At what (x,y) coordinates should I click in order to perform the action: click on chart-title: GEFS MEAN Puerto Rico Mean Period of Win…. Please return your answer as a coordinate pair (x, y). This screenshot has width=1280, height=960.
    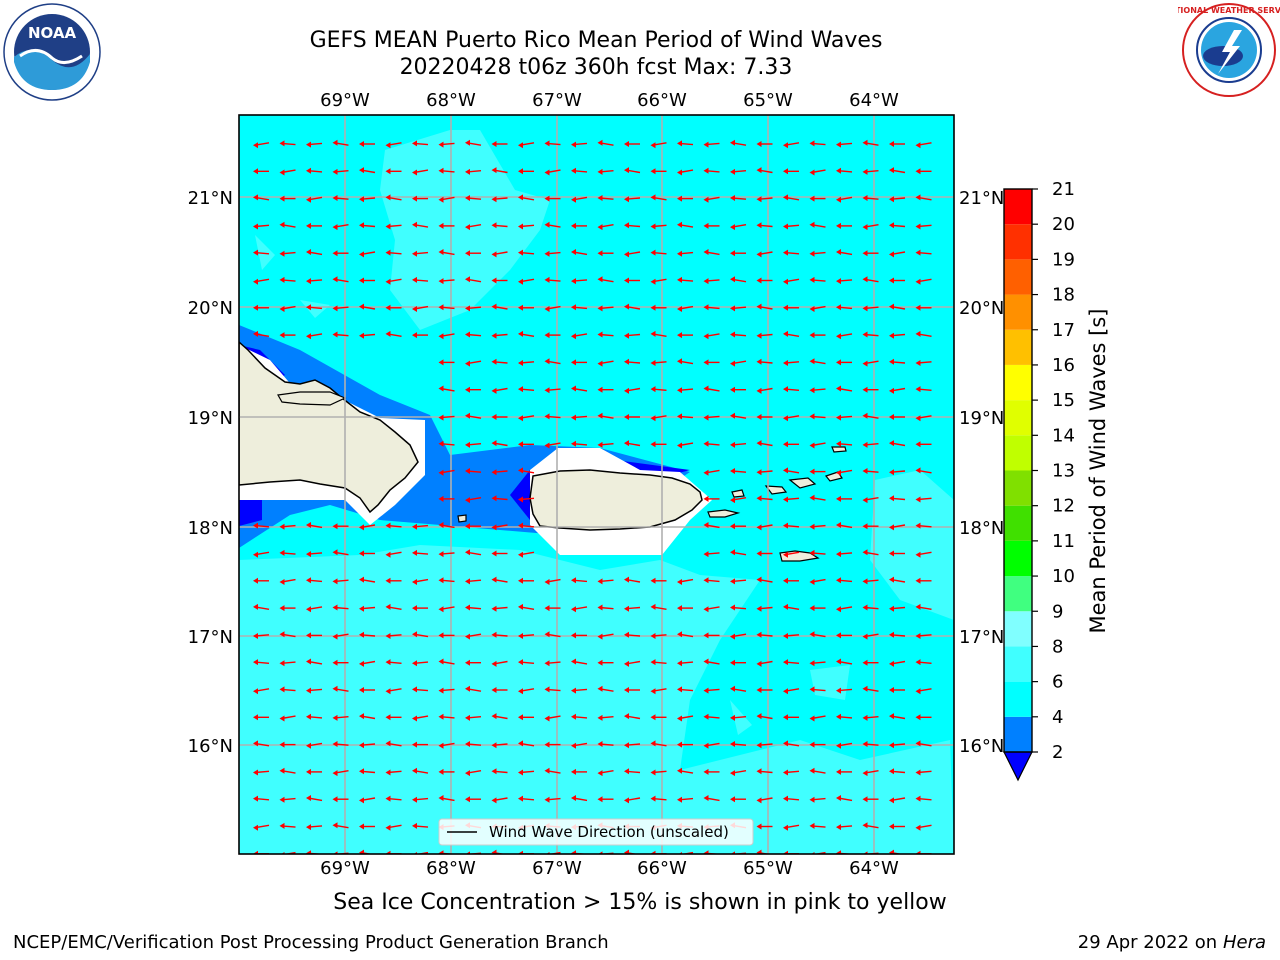
    Looking at the image, I should click on (596, 40).